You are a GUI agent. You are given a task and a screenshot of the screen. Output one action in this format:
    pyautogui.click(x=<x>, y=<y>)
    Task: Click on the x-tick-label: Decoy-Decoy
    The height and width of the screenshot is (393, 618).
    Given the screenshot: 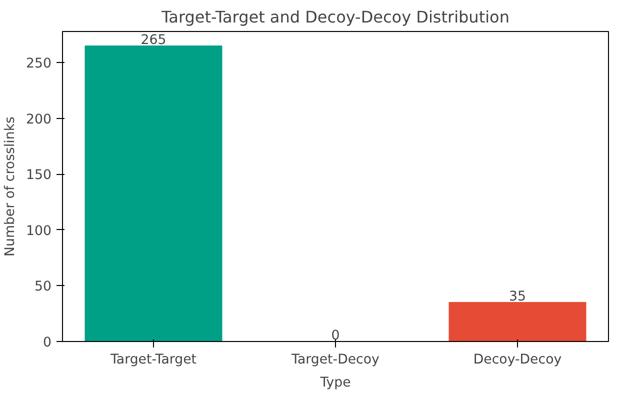 What is the action you would take?
    pyautogui.click(x=517, y=360)
    